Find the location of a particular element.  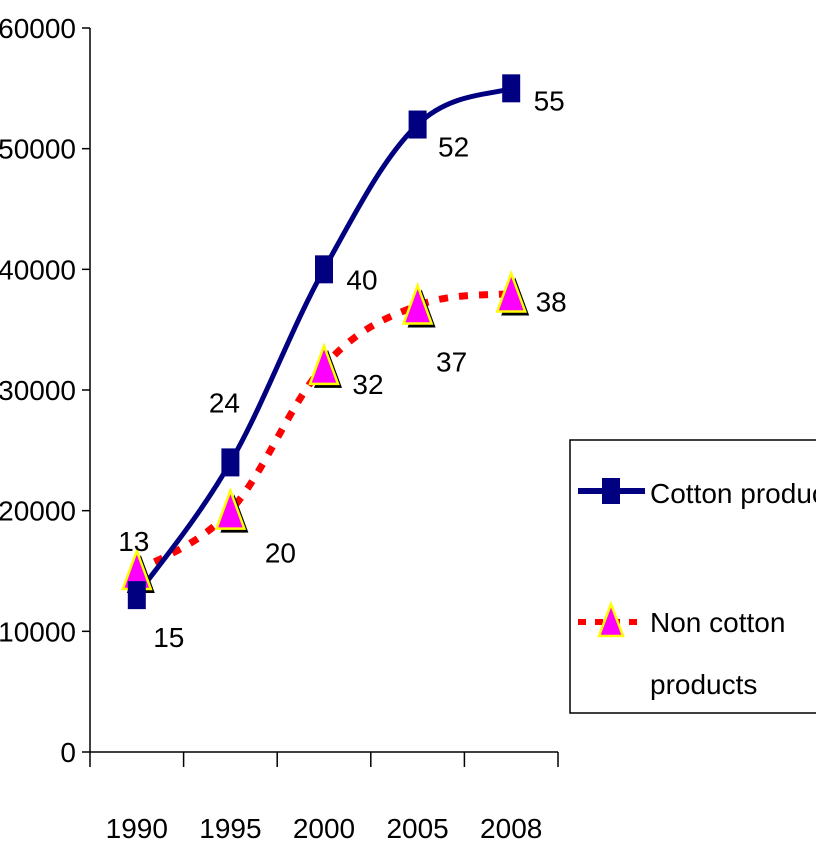

y-tick-label: 50000 is located at coordinates (38, 149).